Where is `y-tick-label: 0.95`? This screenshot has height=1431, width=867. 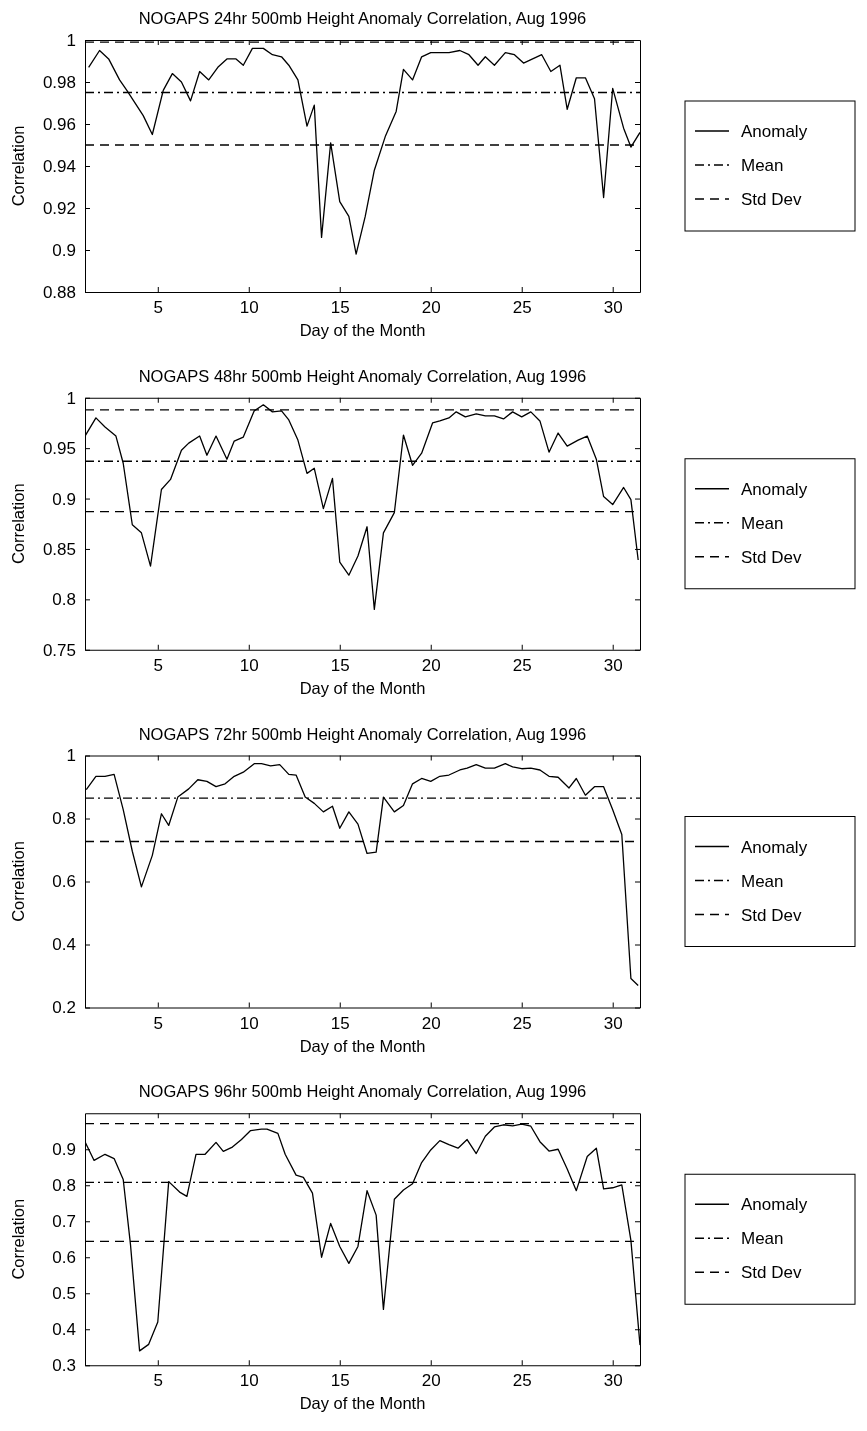
y-tick-label: 0.95 is located at coordinates (59, 449).